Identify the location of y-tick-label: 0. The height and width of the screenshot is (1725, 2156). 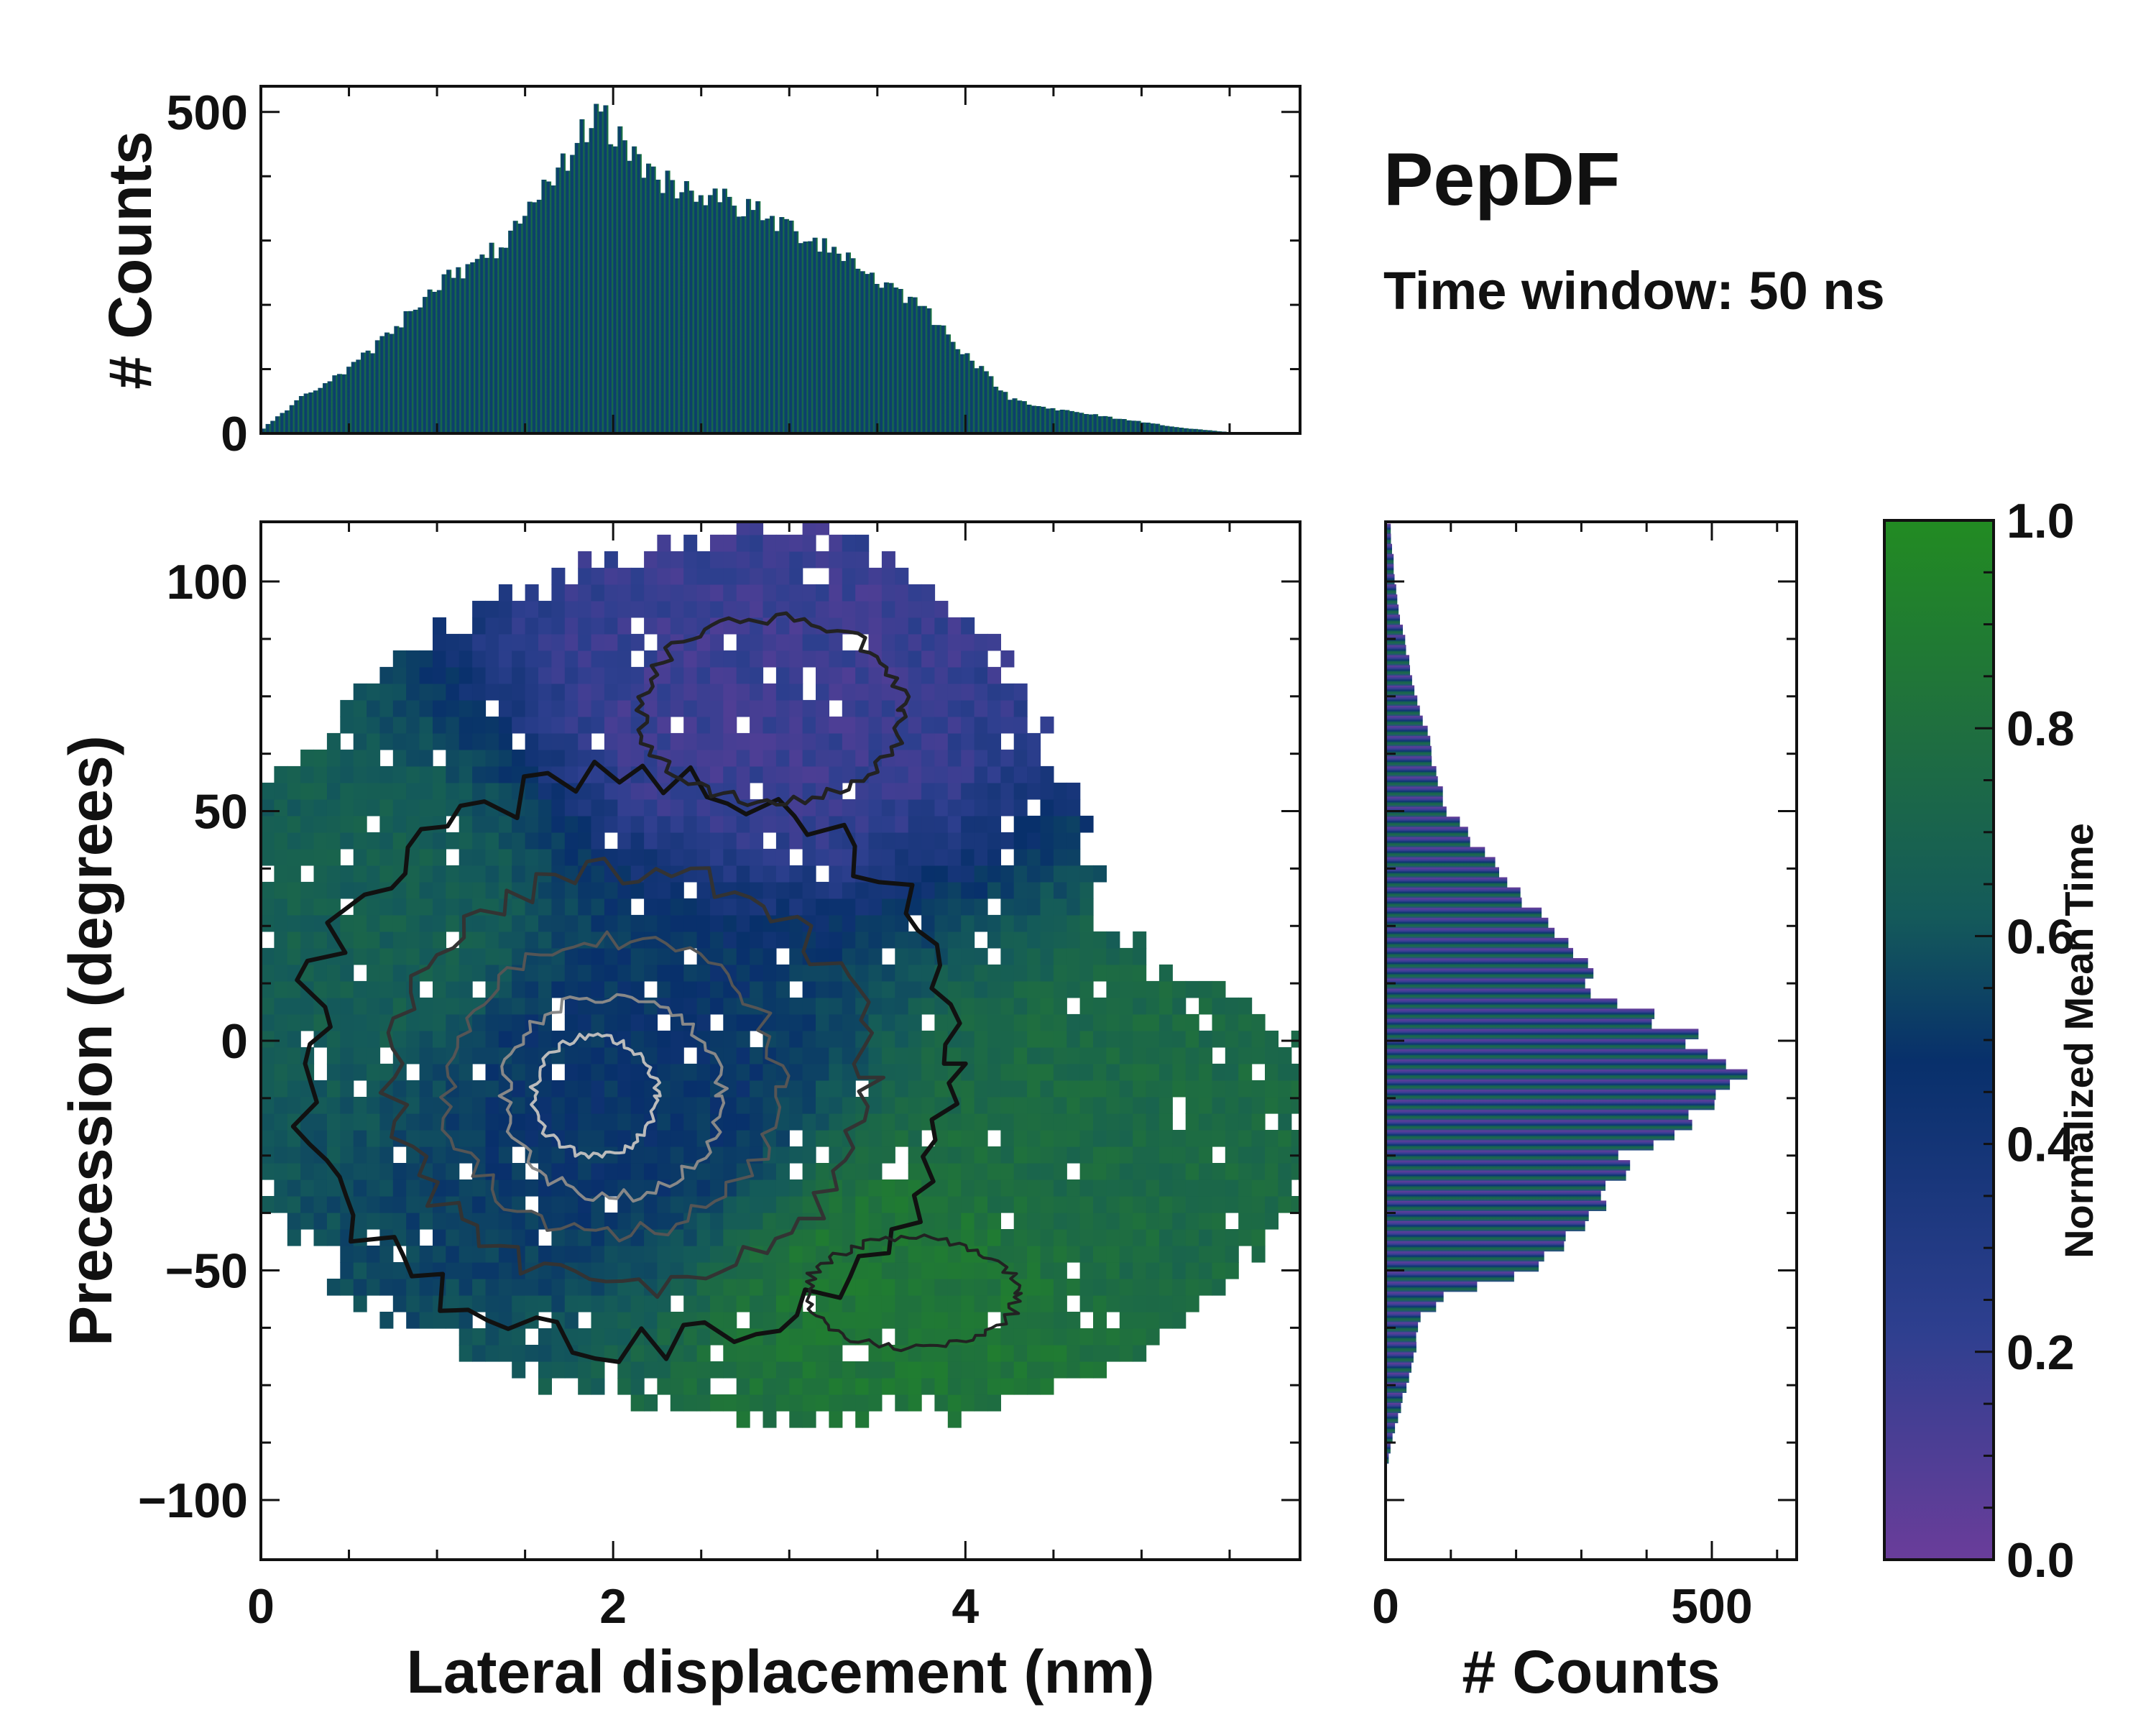
(234, 1041).